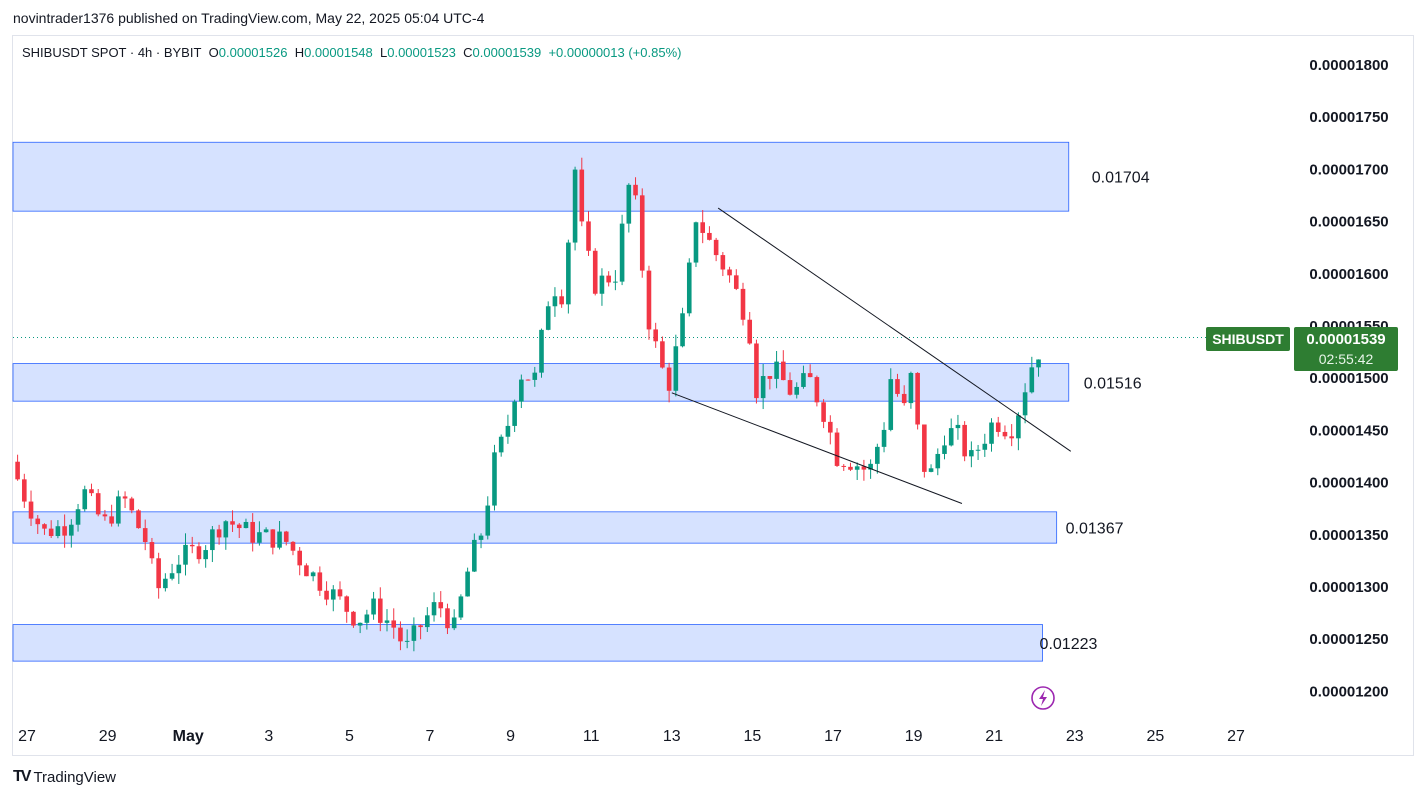  Describe the element at coordinates (510, 736) in the screenshot. I see `x-tick-label: 9` at that location.